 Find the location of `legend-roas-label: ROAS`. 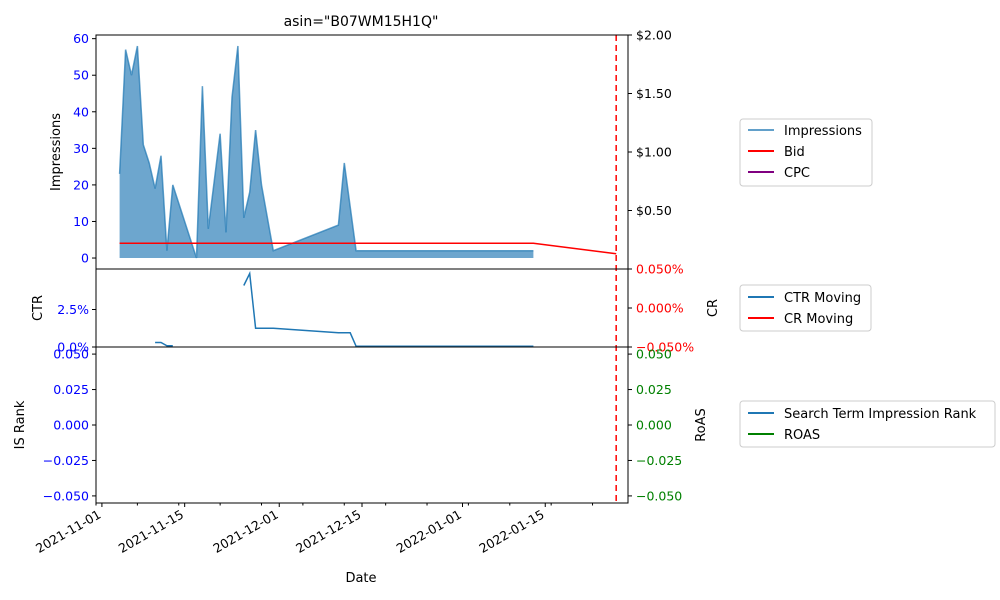

legend-roas-label: ROAS is located at coordinates (802, 435).